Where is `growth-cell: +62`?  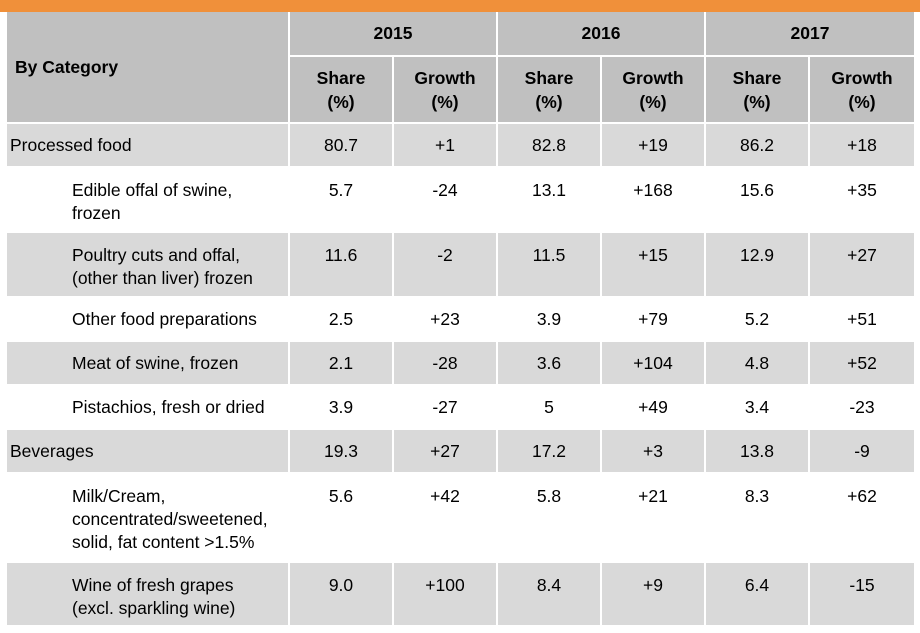 growth-cell: +62 is located at coordinates (862, 518).